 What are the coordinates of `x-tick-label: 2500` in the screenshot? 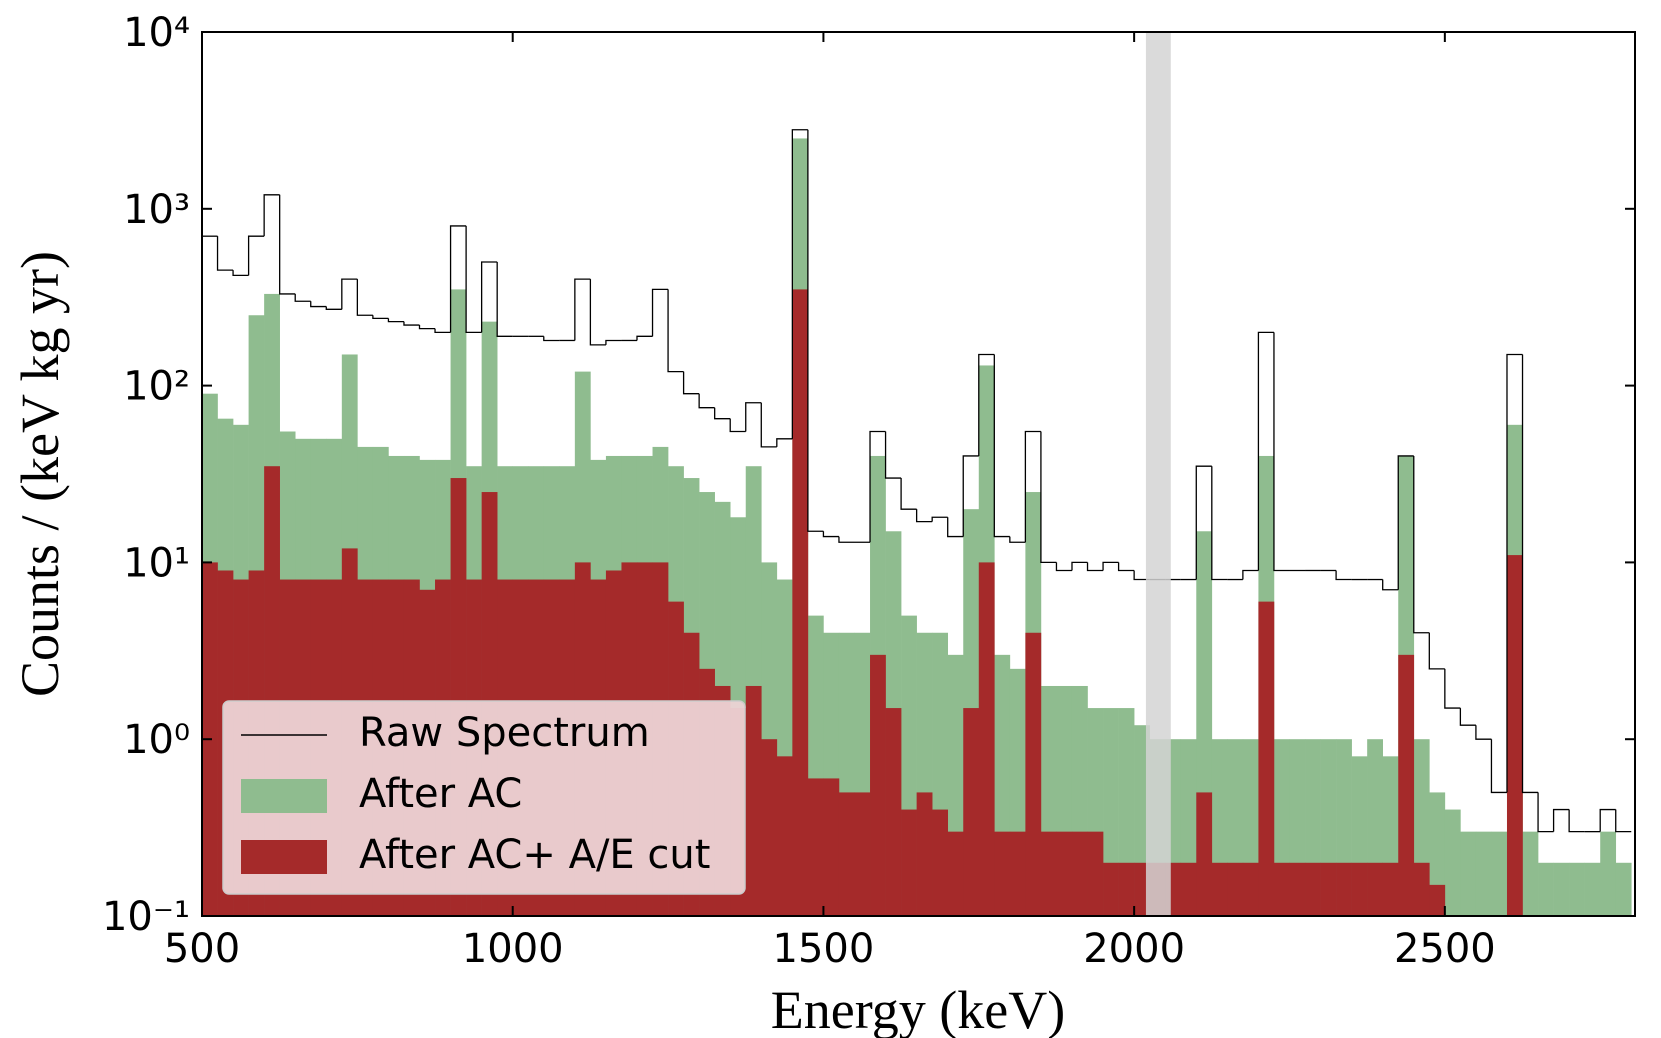 It's located at (1445, 949).